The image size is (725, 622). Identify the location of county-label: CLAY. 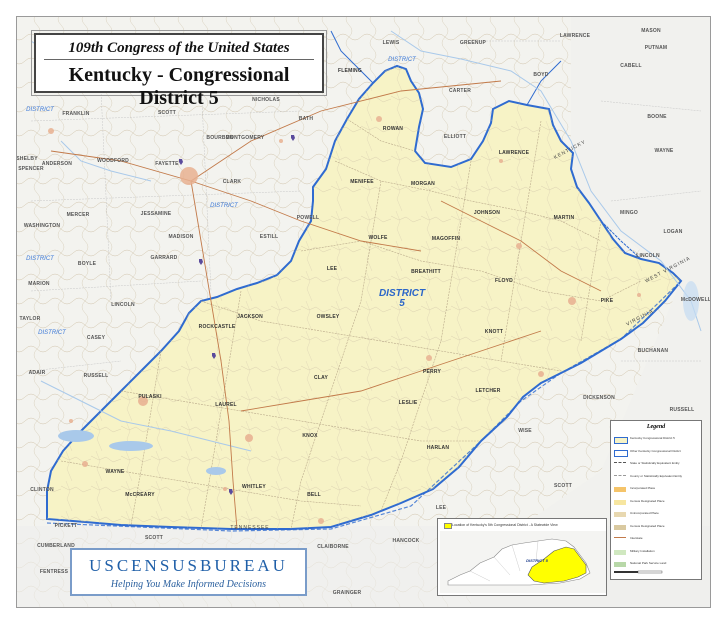
(321, 378).